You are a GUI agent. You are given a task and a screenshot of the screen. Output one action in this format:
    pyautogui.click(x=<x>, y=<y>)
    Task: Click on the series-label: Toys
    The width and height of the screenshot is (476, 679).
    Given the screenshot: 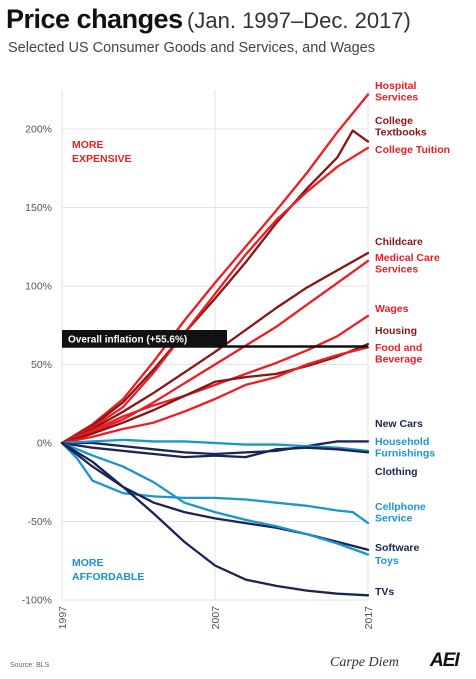 What is the action you would take?
    pyautogui.click(x=387, y=561)
    